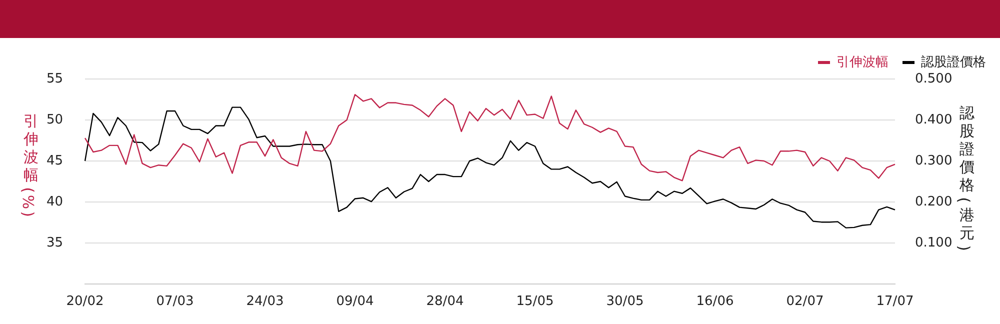 This screenshot has width=1000, height=324. Describe the element at coordinates (54, 160) in the screenshot. I see `y-tick-label: 45` at that location.